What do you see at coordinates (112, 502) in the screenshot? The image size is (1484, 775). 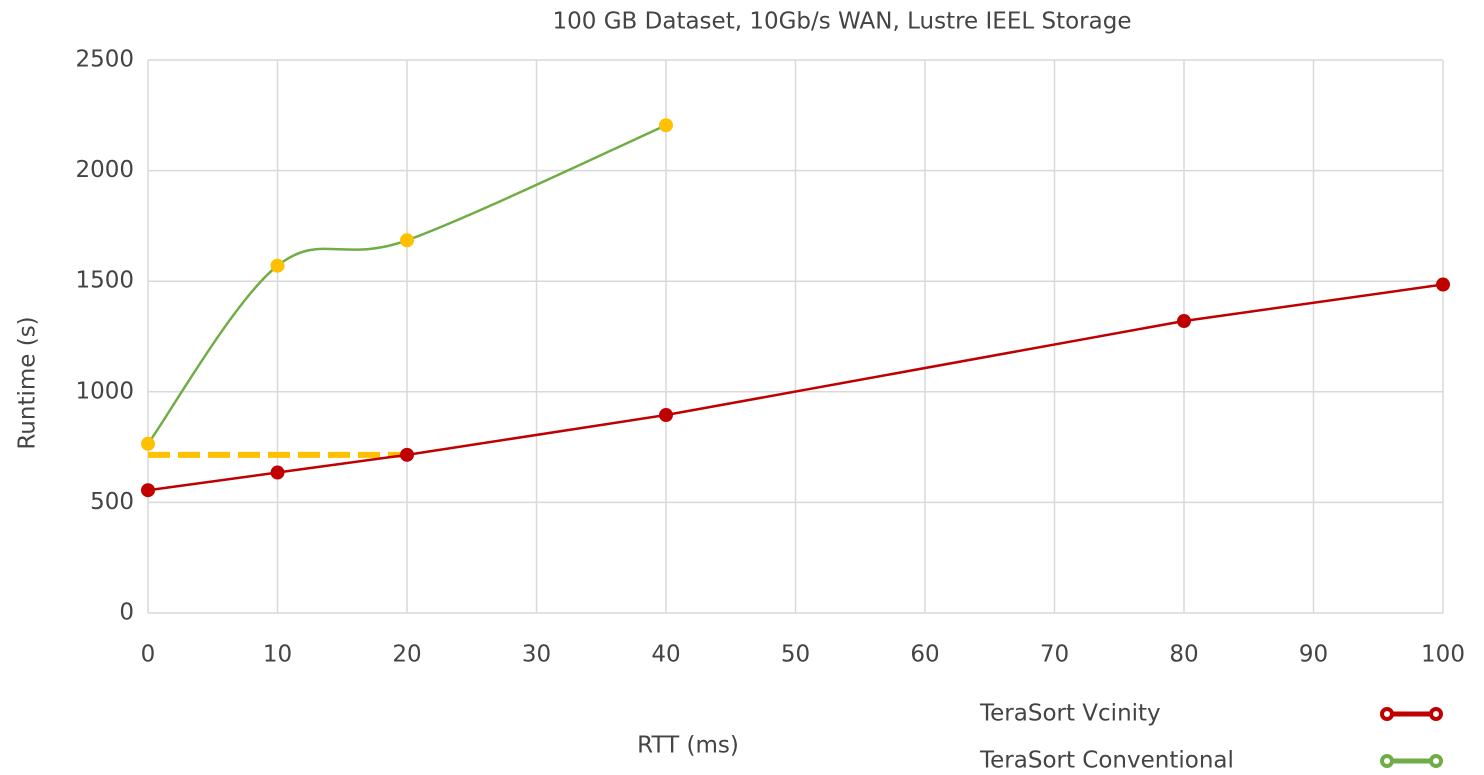 I see `y-tick-label: 500` at bounding box center [112, 502].